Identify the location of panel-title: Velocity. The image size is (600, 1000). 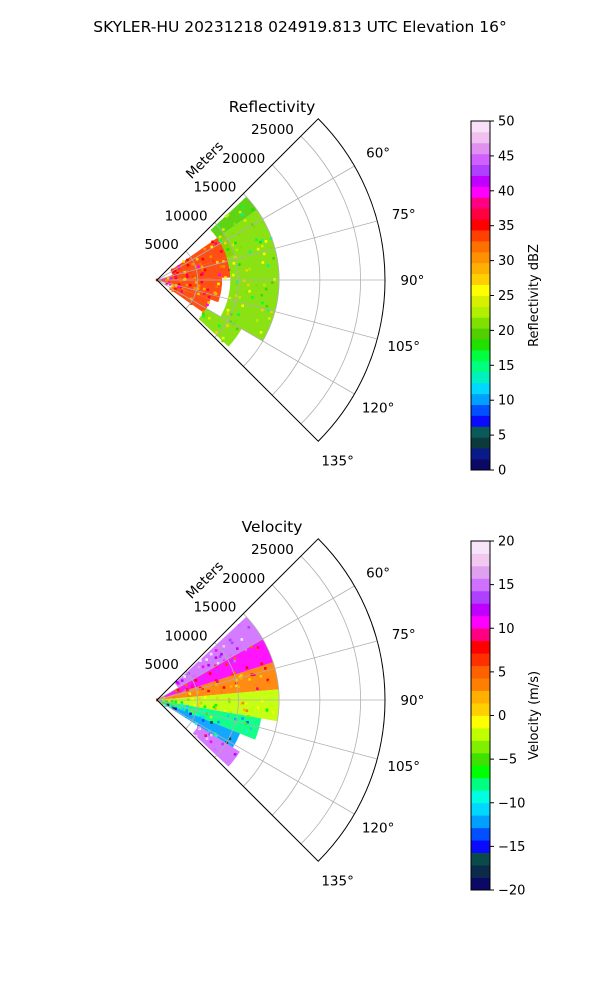
(272, 527).